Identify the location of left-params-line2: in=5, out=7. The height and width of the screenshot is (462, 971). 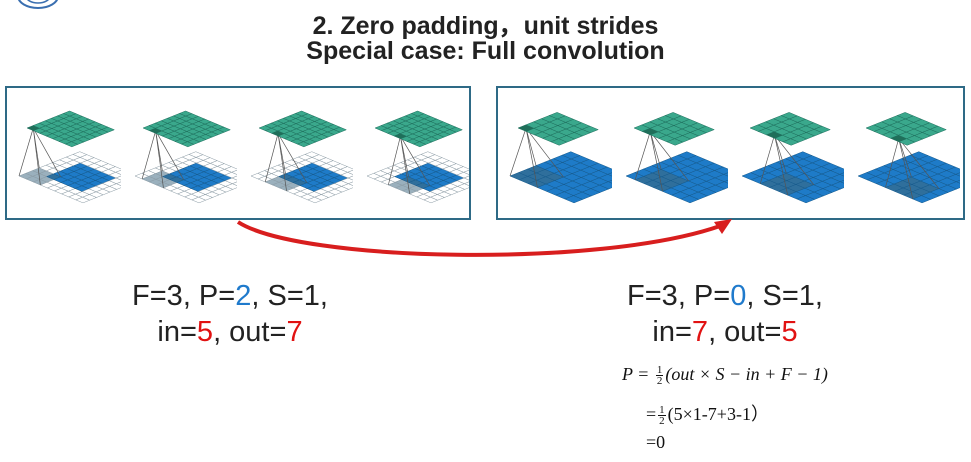
(230, 332).